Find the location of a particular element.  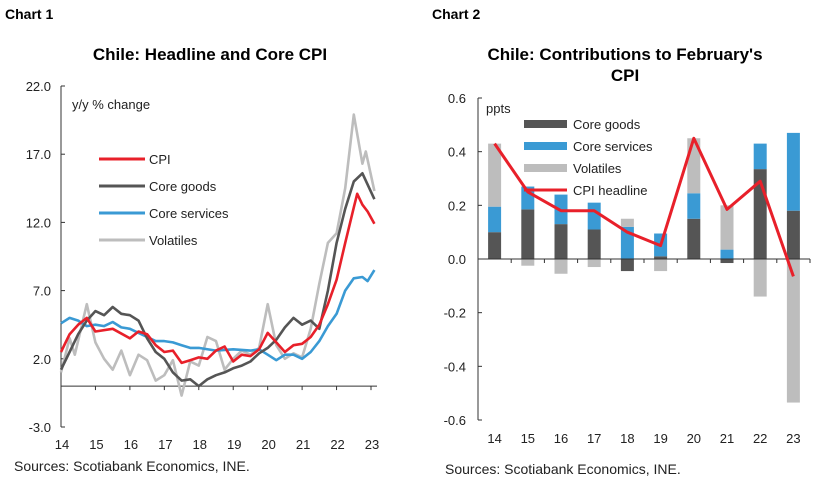

series-line-cpi is located at coordinates (217, 278).